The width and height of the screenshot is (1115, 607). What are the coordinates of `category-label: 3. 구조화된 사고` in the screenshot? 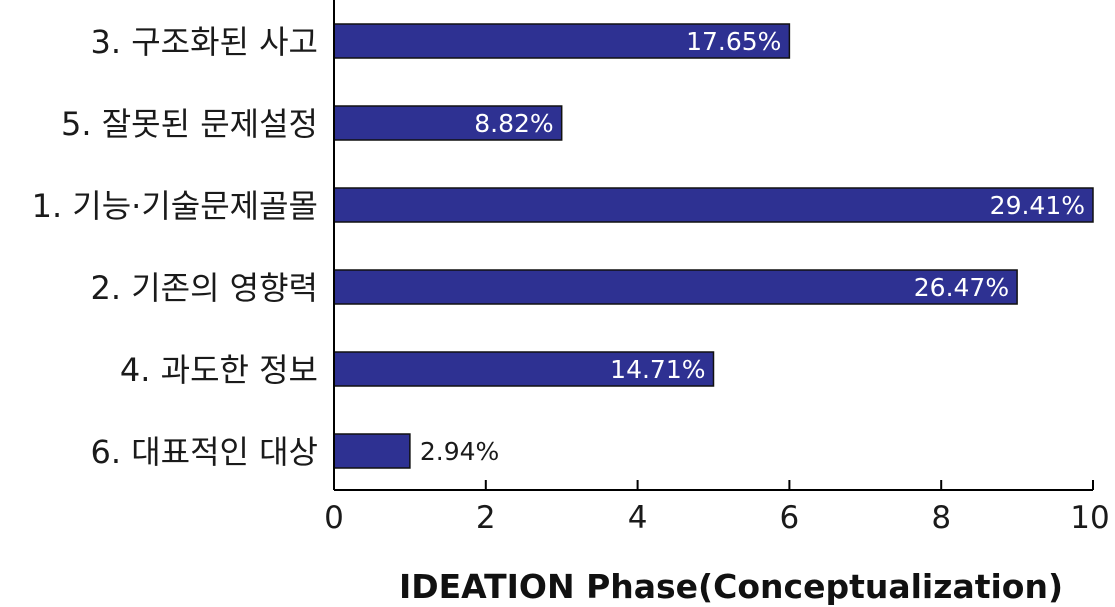 It's located at (204, 42).